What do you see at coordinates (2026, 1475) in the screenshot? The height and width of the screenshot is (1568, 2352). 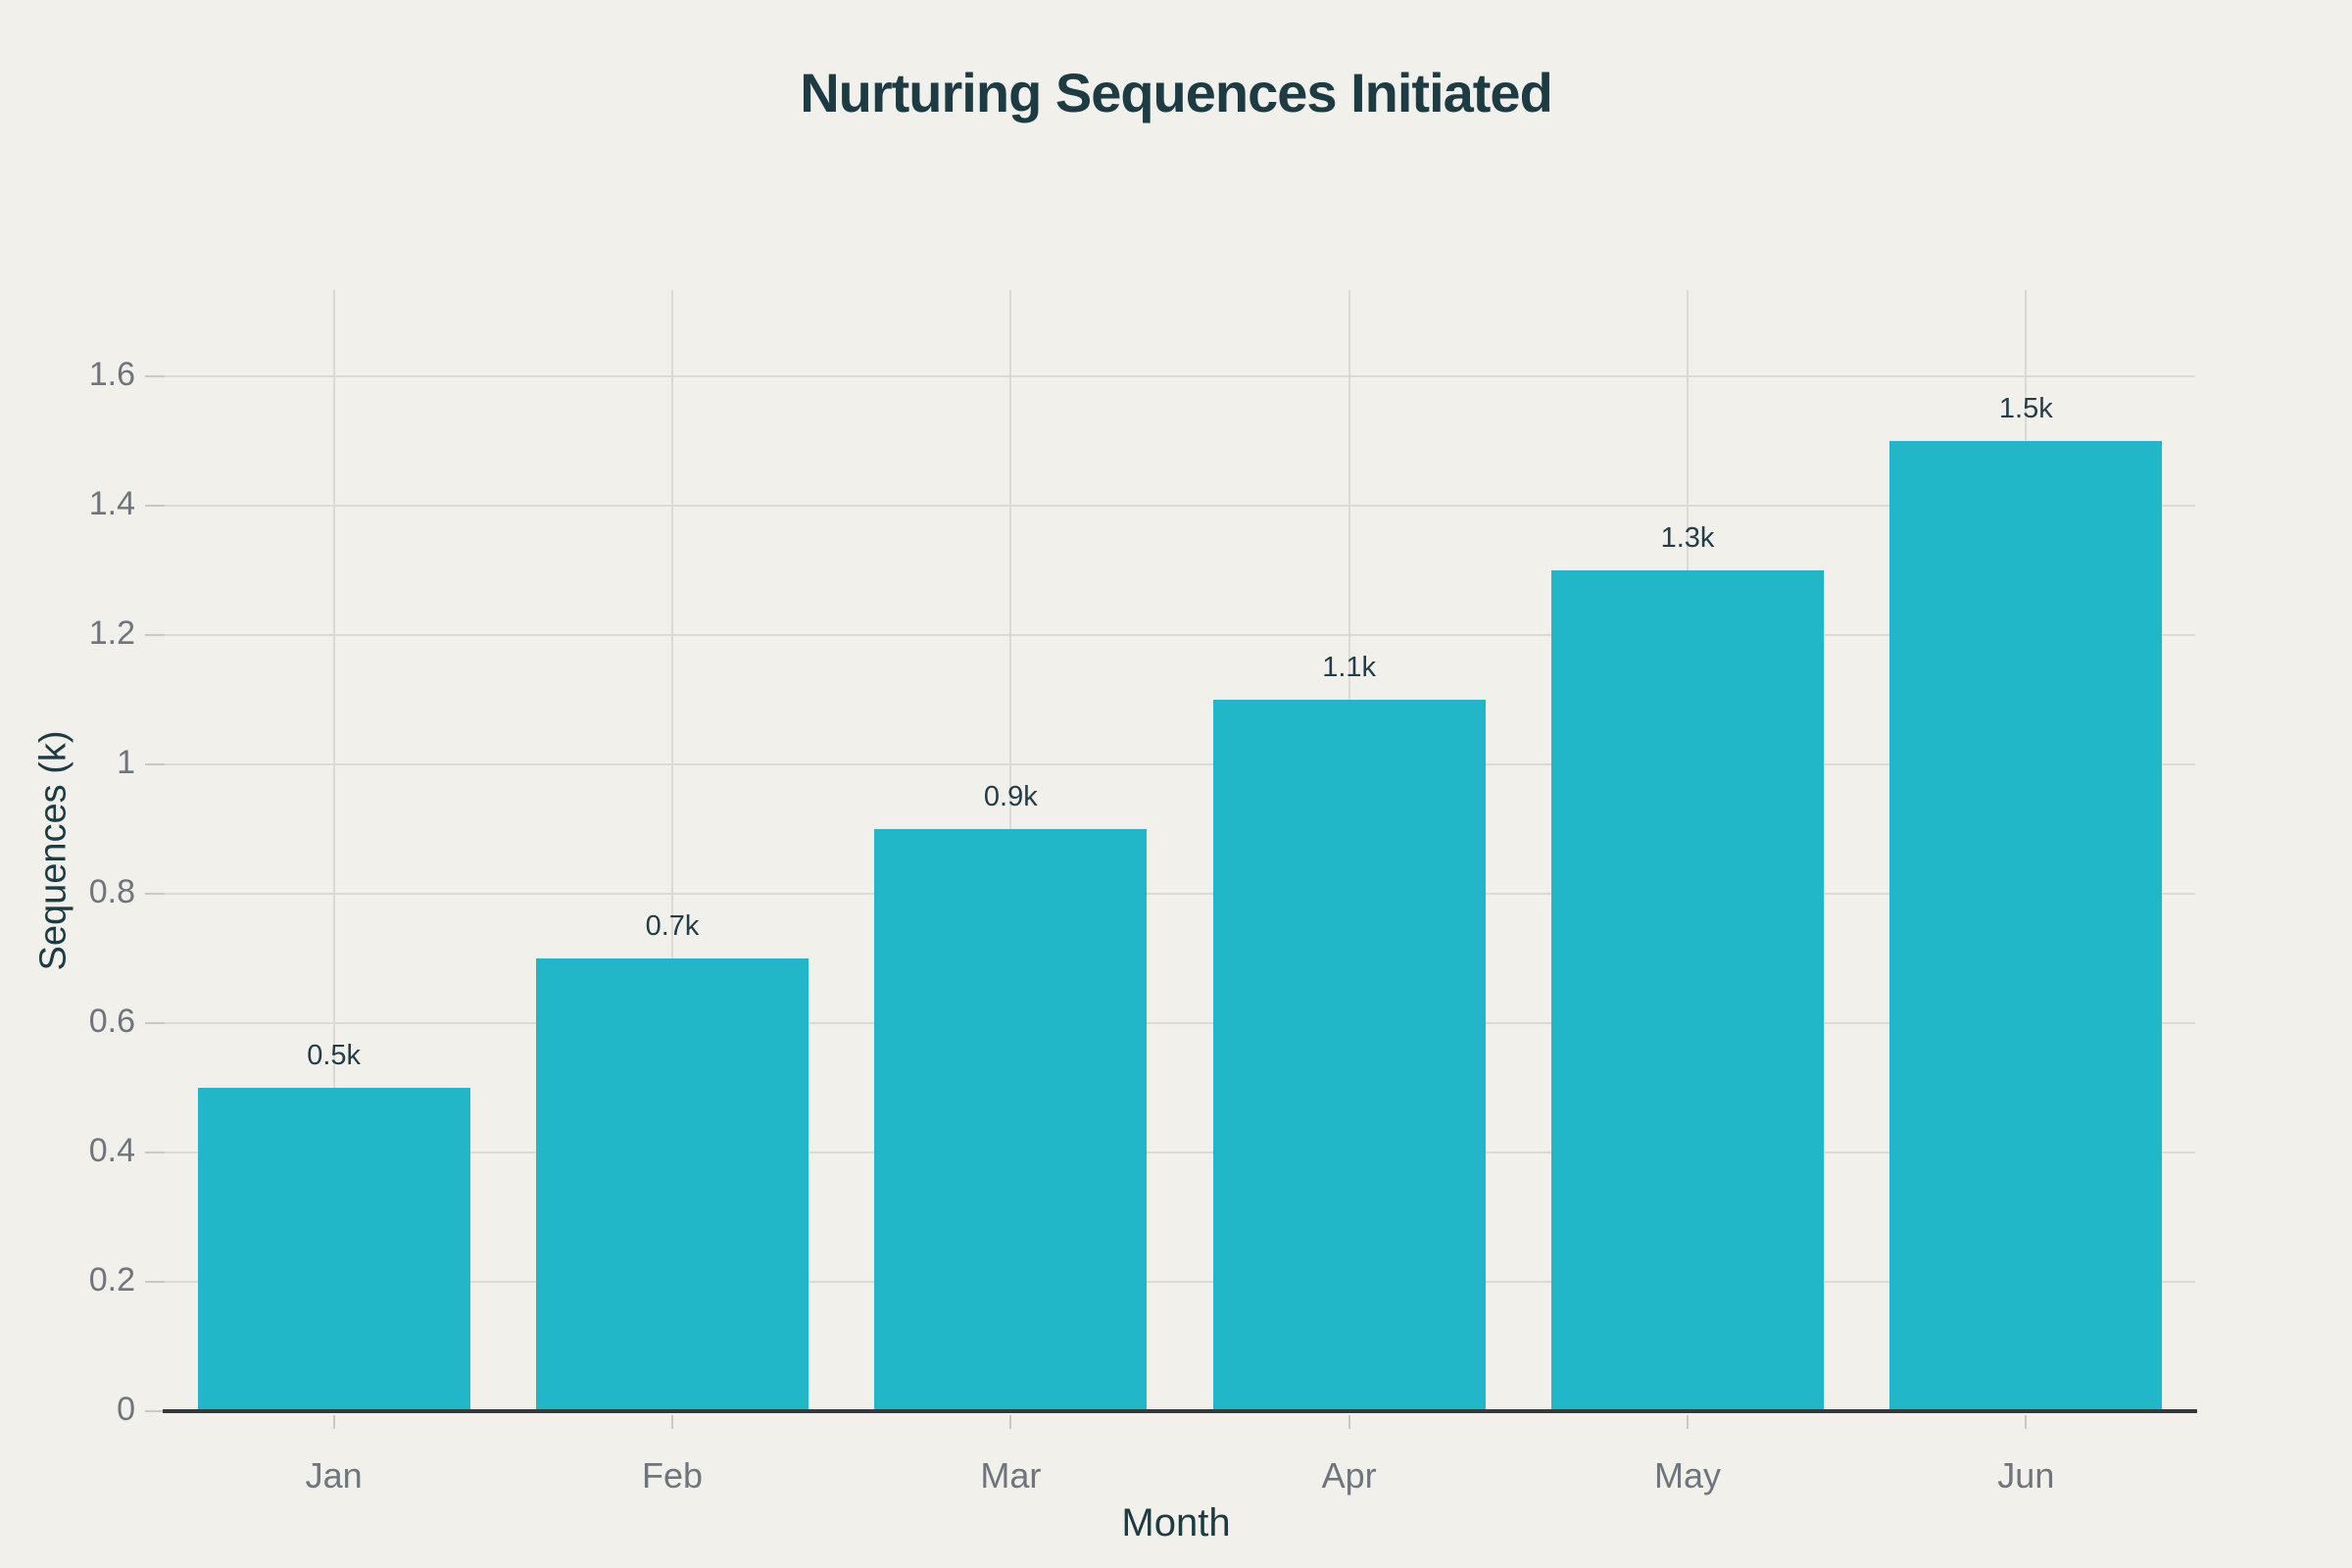 I see `x-tick-label: Jun` at bounding box center [2026, 1475].